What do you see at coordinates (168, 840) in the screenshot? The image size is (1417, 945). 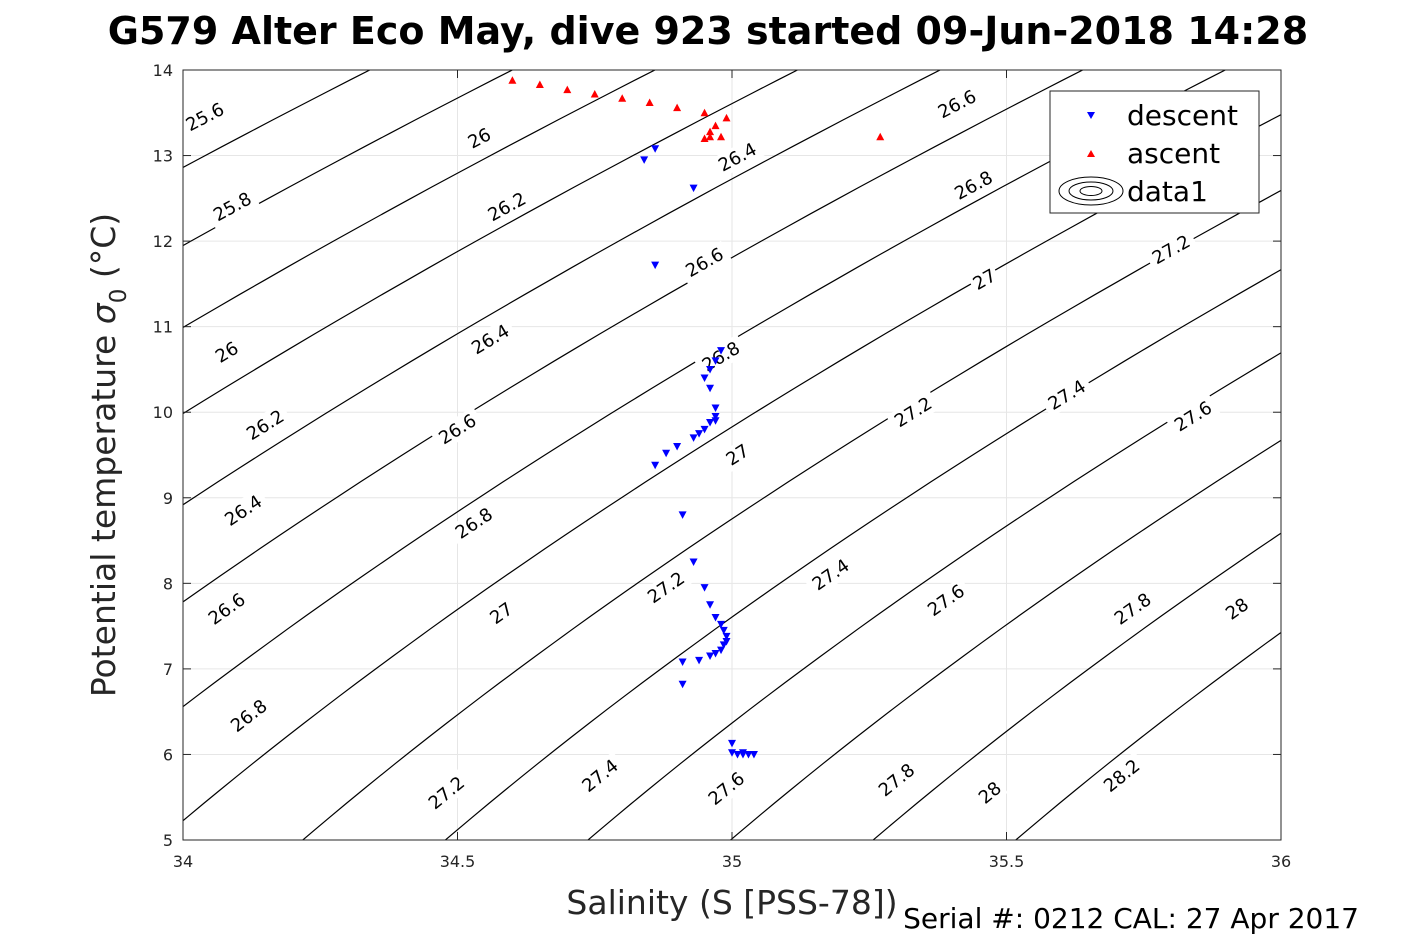 I see `y-tick-label: 5` at bounding box center [168, 840].